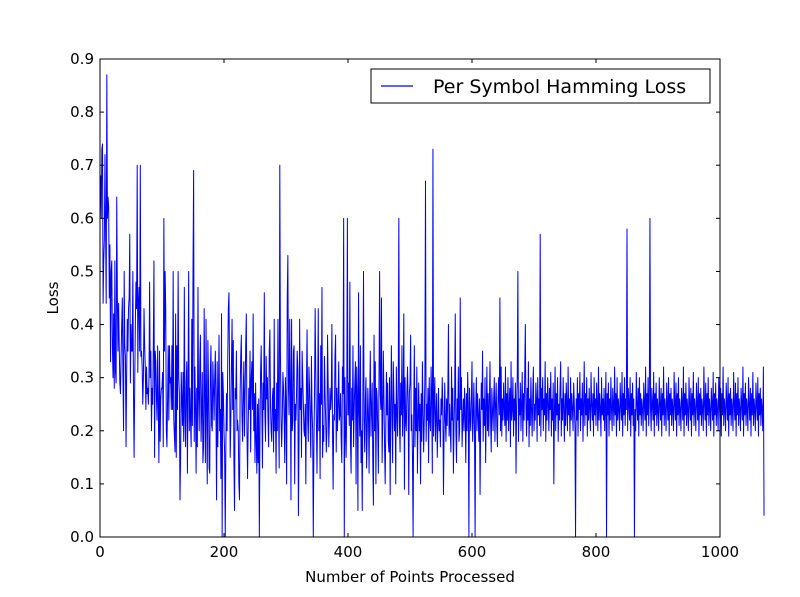 Image resolution: width=800 pixels, height=597 pixels. I want to click on y-tick-label: 0.3, so click(82, 378).